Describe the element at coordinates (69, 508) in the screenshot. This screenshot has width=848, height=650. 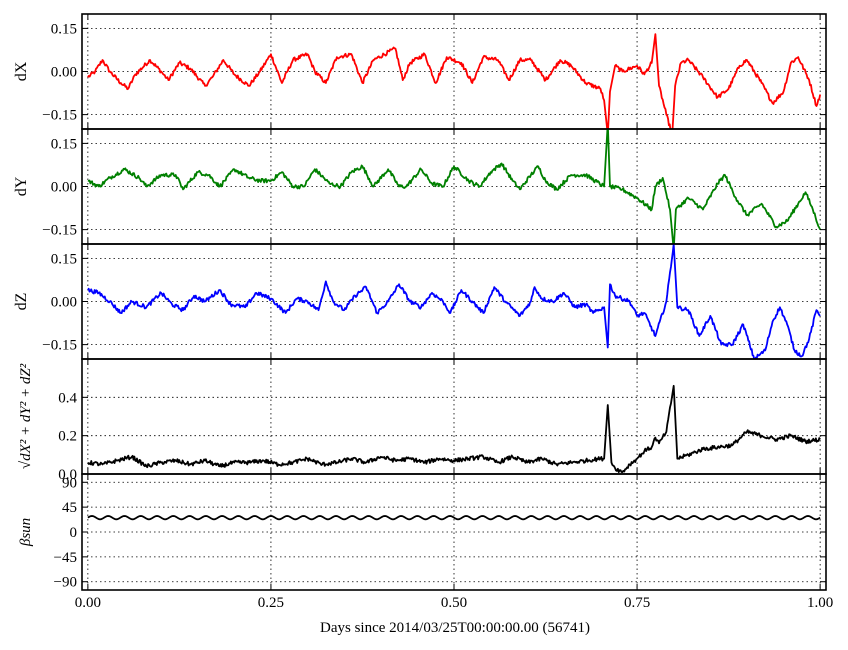
I see `ytick-label-beta-1: 45` at that location.